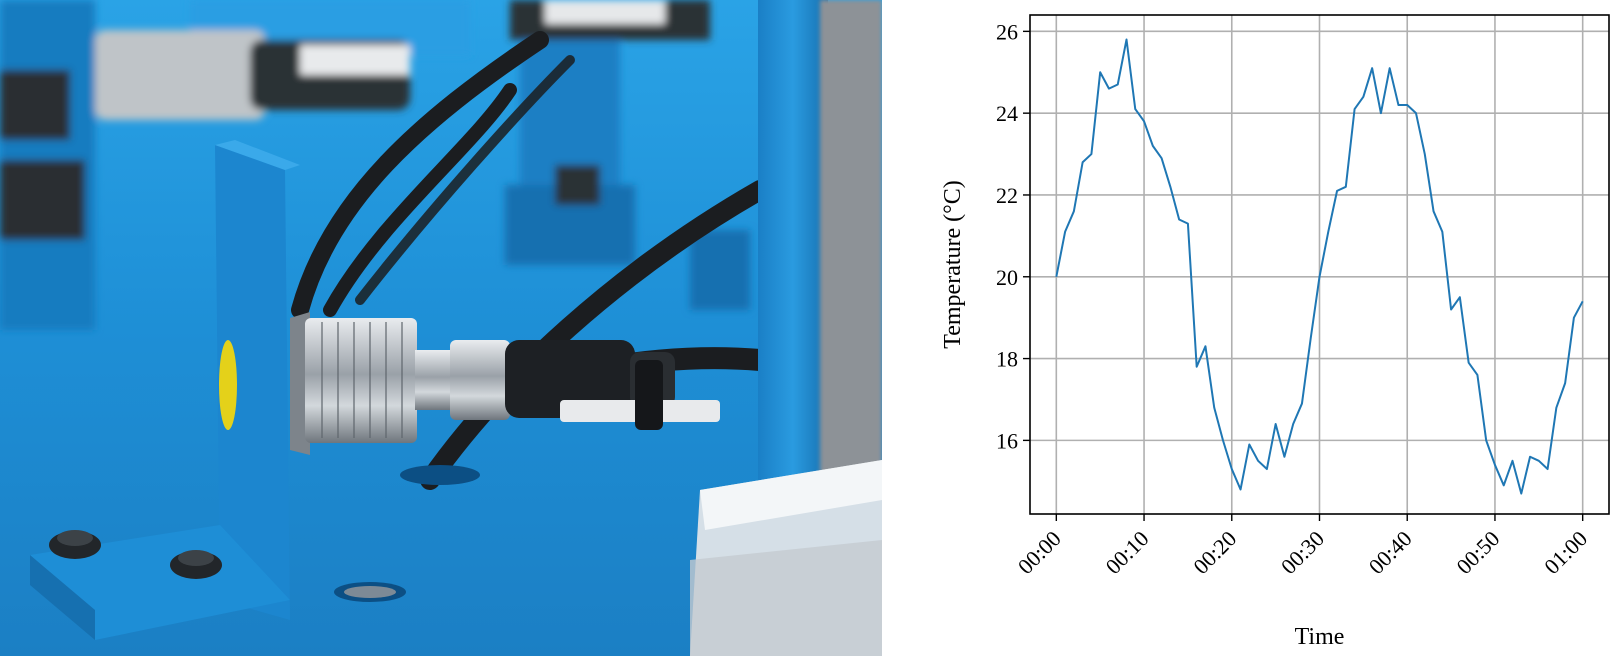 The height and width of the screenshot is (656, 1621). I want to click on y-tick-label: 24, so click(1007, 113).